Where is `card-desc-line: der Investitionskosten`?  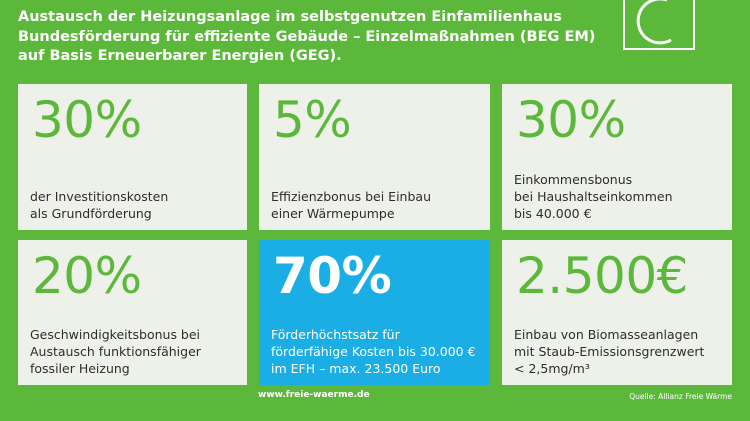 card-desc-line: der Investitionskosten is located at coordinates (99, 196).